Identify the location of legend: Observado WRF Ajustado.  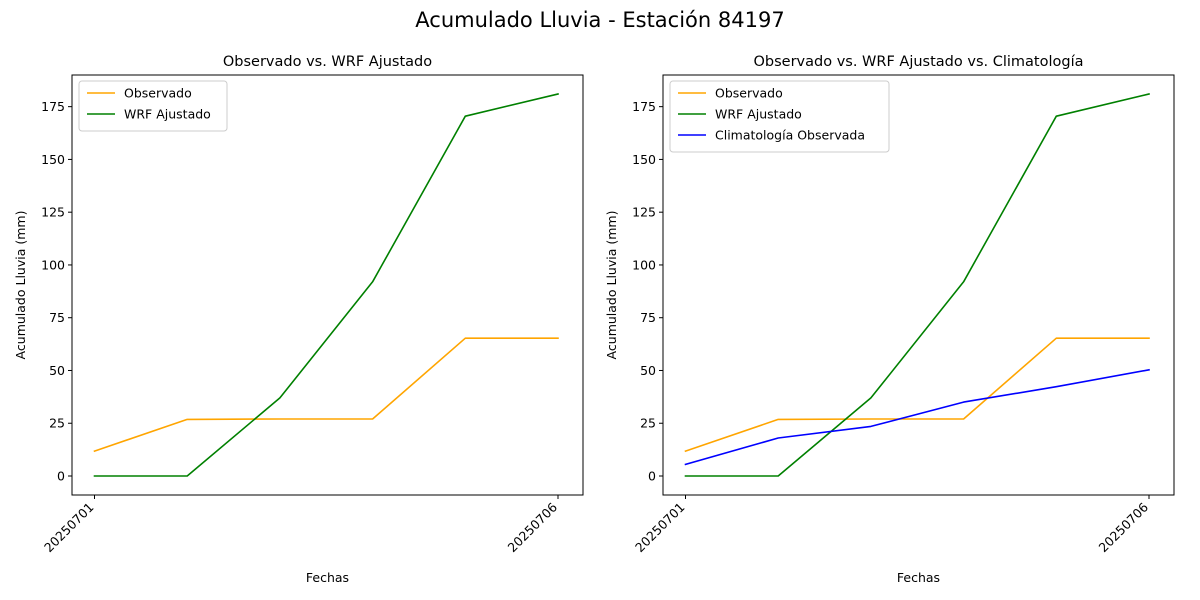
(153, 106).